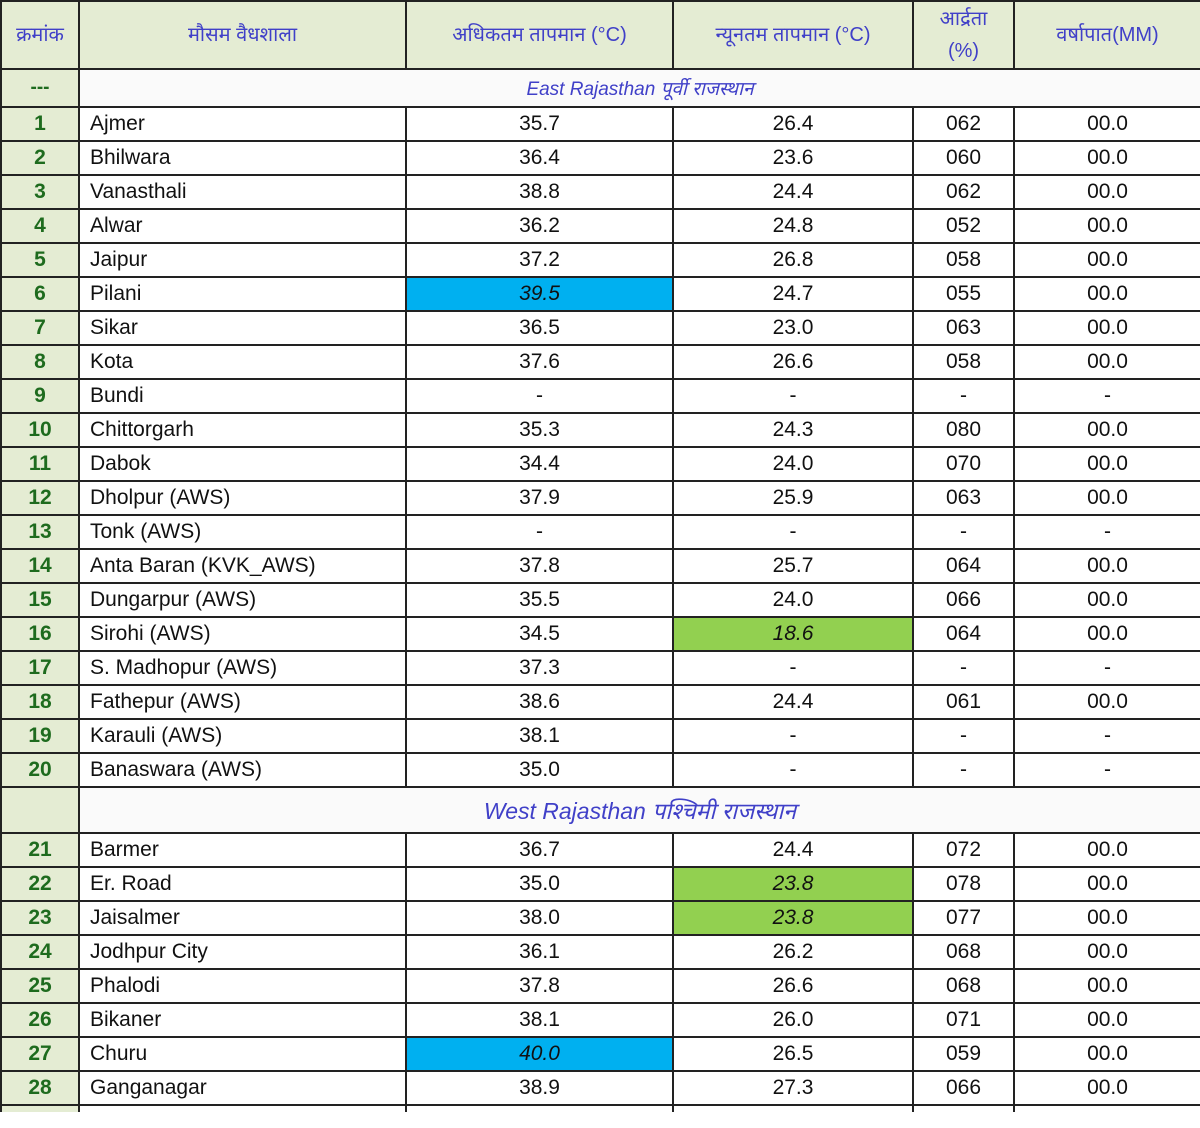 The image size is (1200, 1128). I want to click on table-row: 3 Vanasthali 38.8 24.4 062 00.0, so click(600, 192).